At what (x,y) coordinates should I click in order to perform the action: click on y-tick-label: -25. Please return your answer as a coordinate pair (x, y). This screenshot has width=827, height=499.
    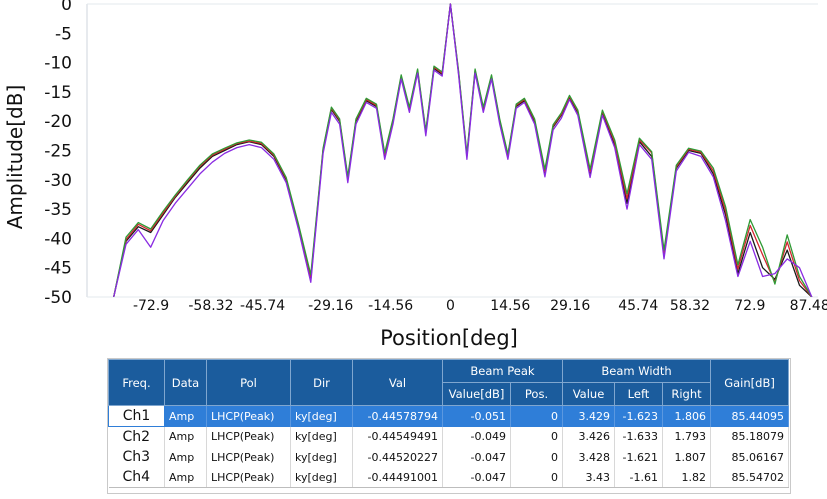
    Looking at the image, I should click on (58, 152).